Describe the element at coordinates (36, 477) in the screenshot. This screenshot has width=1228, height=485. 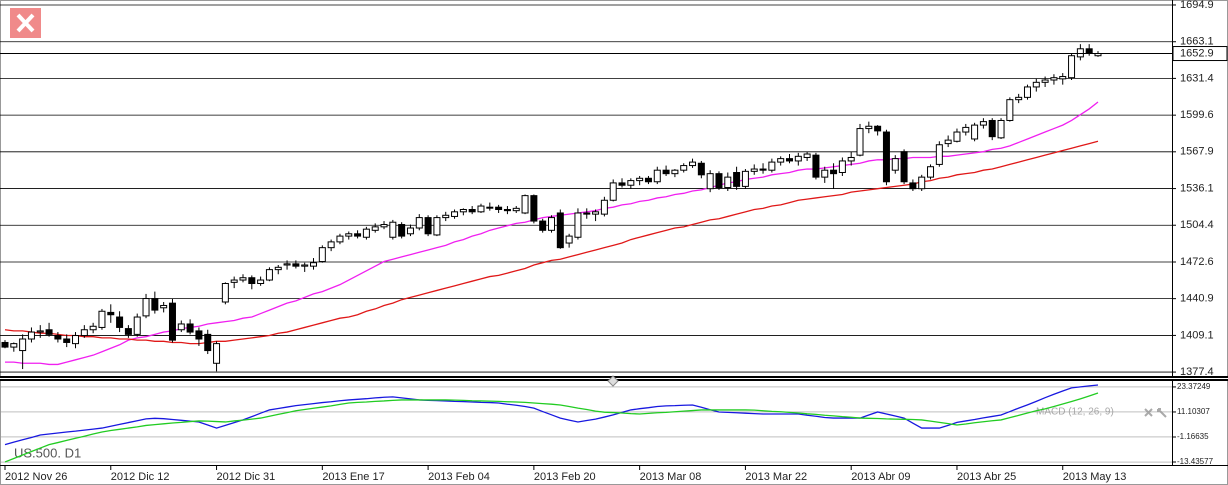
I see `x-tick-label: 2012 Nov 26` at that location.